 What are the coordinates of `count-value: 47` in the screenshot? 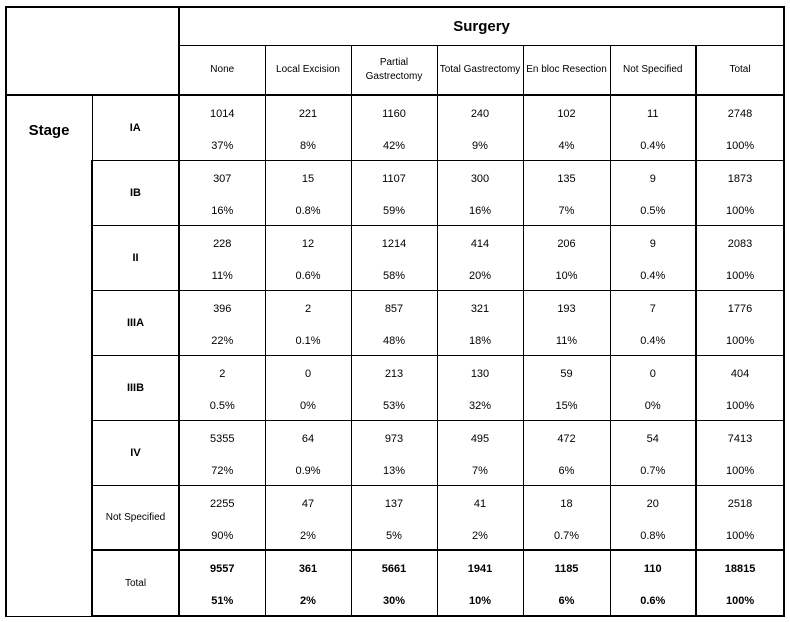 It's located at (308, 503).